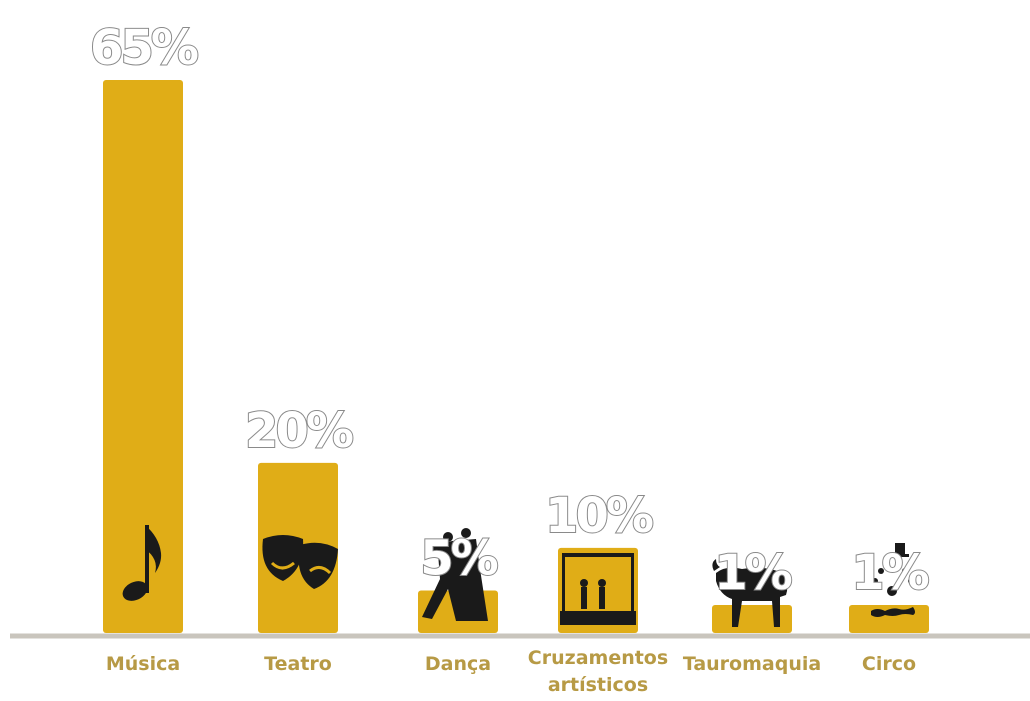 The image size is (1030, 701). Describe the element at coordinates (298, 664) in the screenshot. I see `category-label: Teatro` at that location.